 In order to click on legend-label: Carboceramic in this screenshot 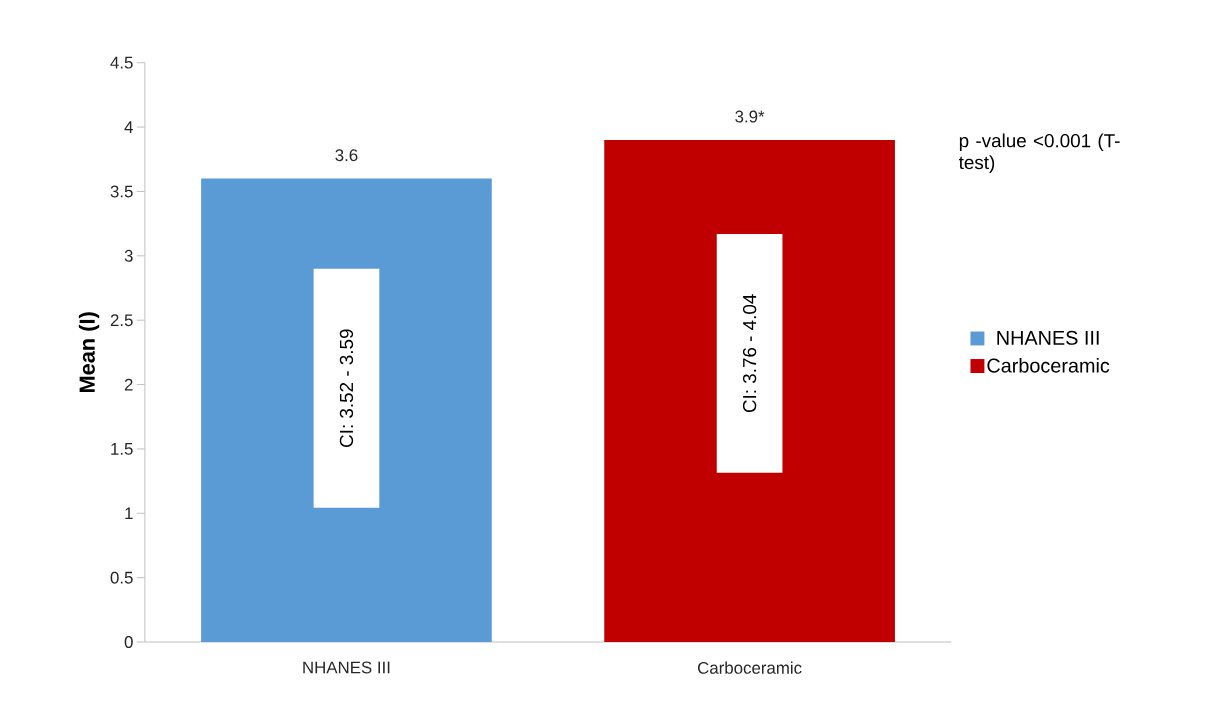, I will do `click(1048, 365)`.